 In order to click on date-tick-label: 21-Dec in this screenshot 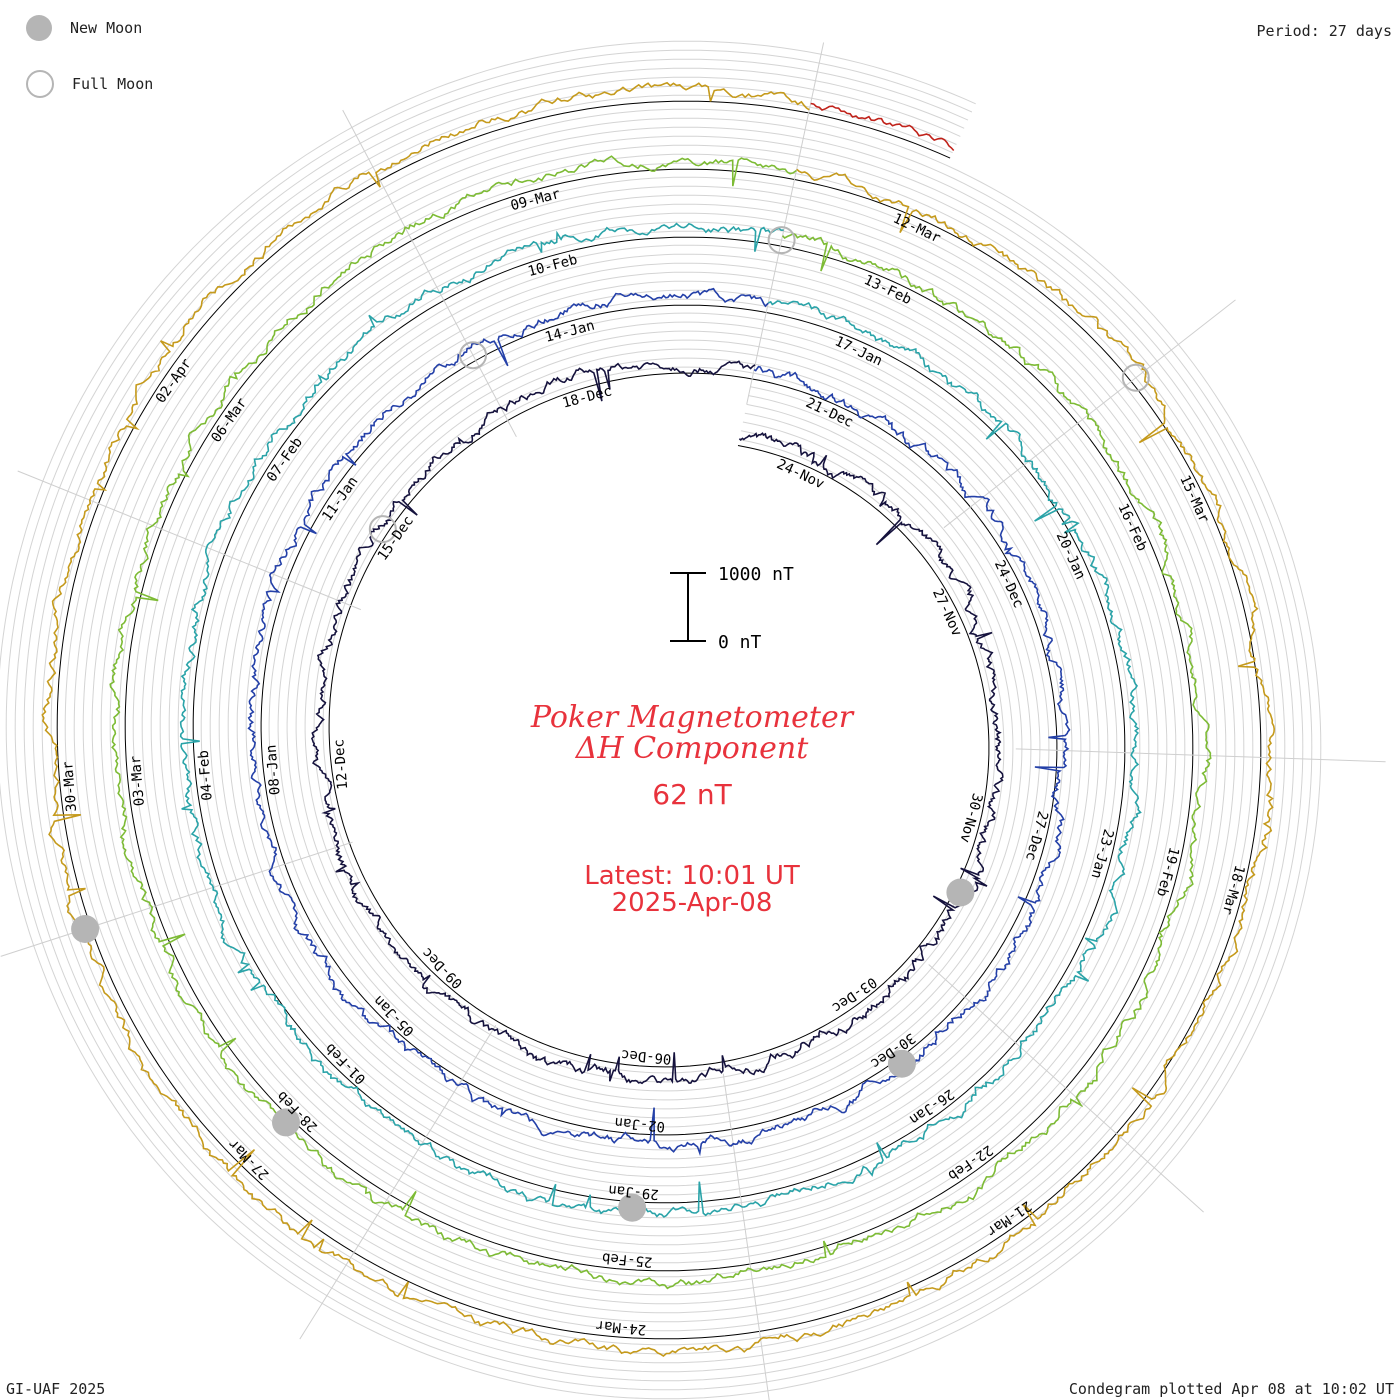, I will do `click(829, 413)`.